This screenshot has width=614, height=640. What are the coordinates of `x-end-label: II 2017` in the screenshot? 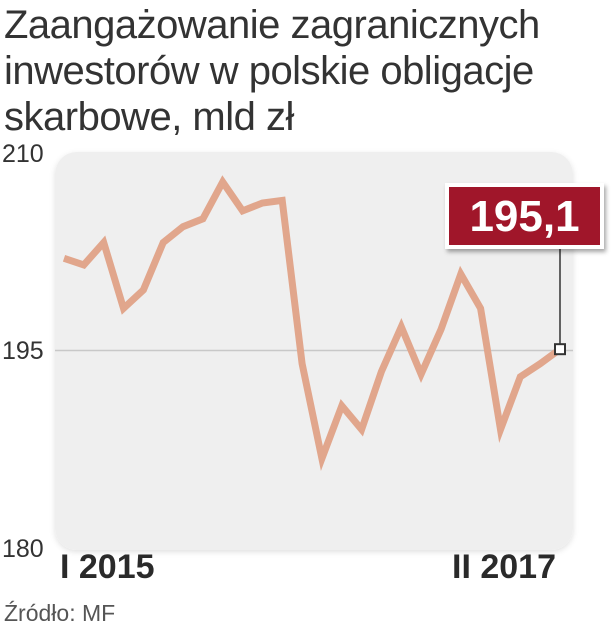 It's located at (504, 567).